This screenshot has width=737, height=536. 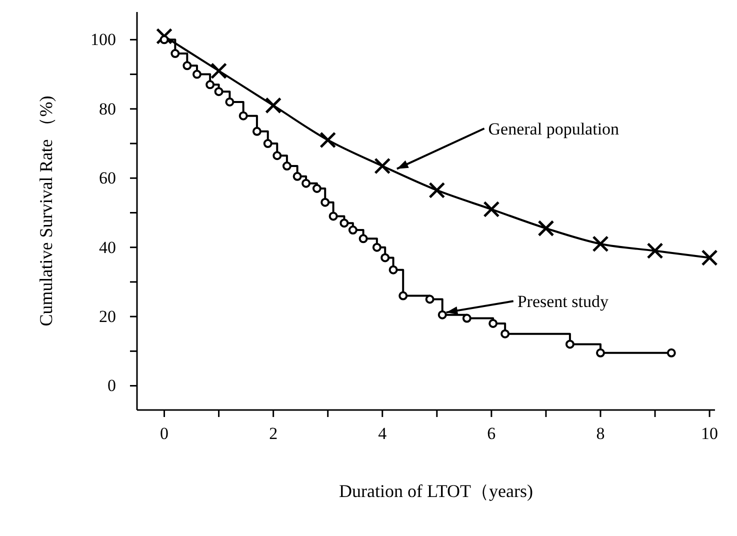 What do you see at coordinates (103, 40) in the screenshot?
I see `y-tick-label: 100` at bounding box center [103, 40].